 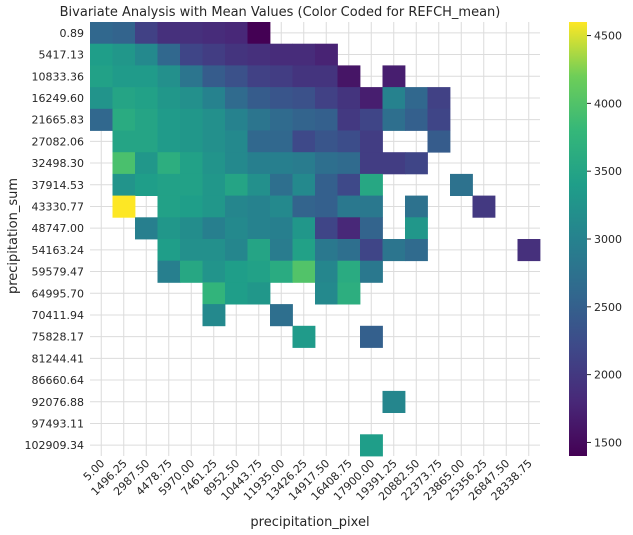 What do you see at coordinates (58, 293) in the screenshot?
I see `y-tick-label: 64995.70` at bounding box center [58, 293].